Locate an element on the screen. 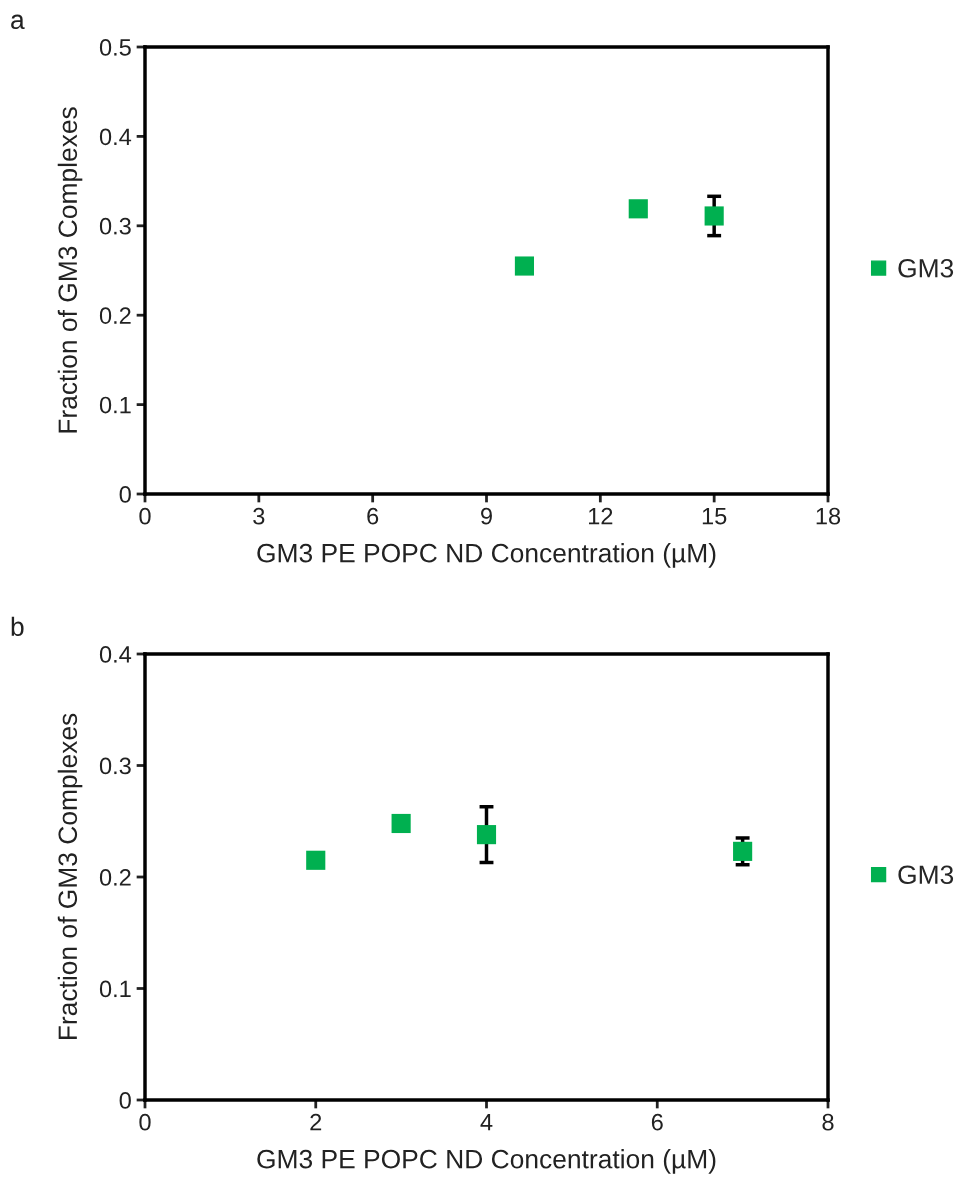  x-tick-label: 9 is located at coordinates (486, 516).